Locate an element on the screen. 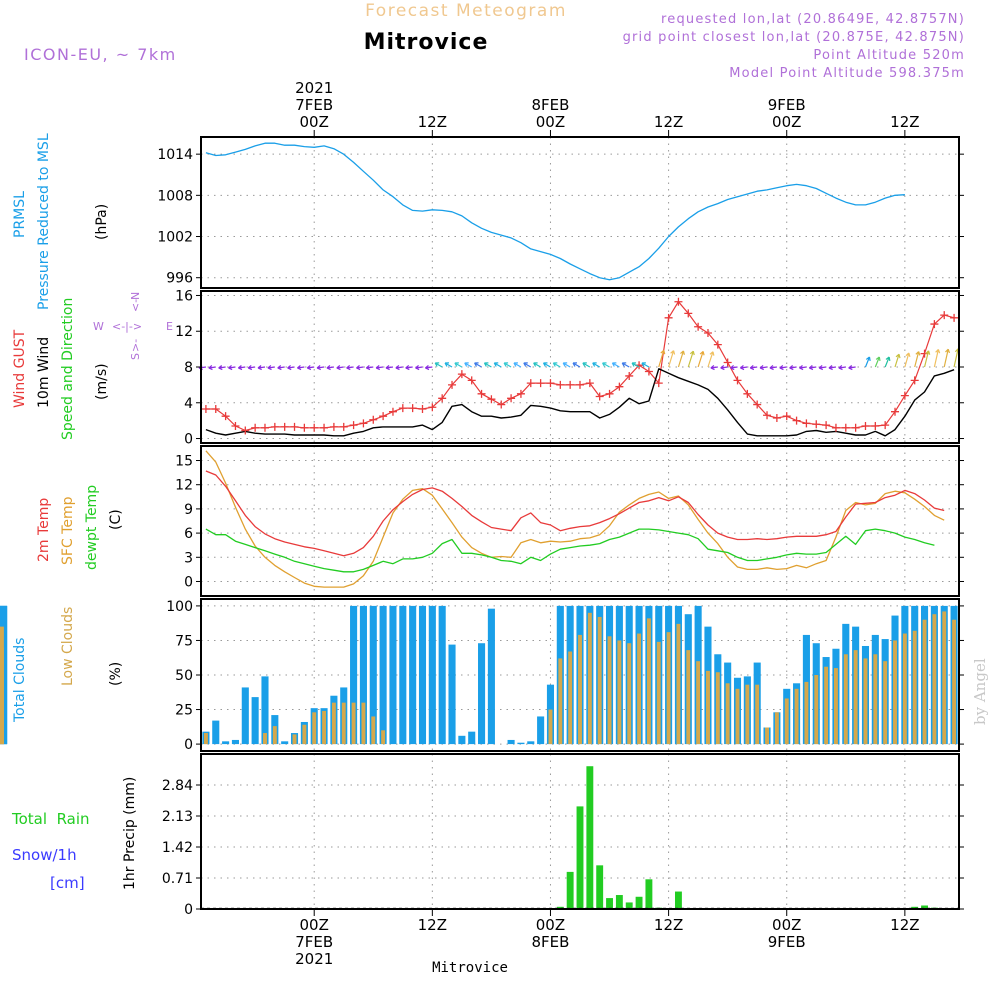 The height and width of the screenshot is (1000, 1000). footer-location: Mitrovice is located at coordinates (470, 968).